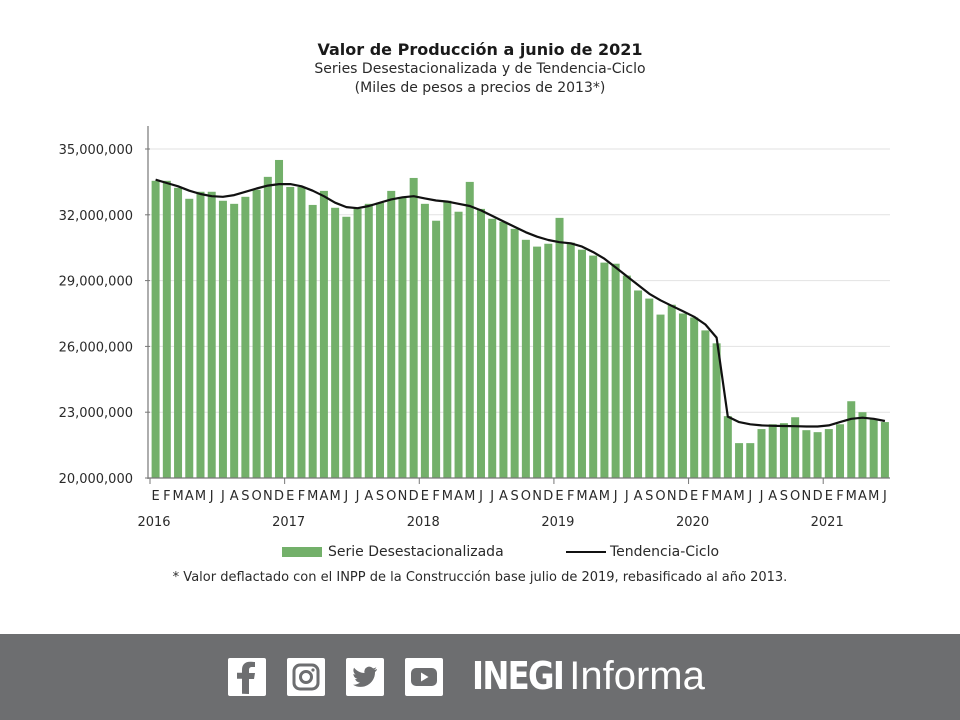 This screenshot has height=720, width=960. I want to click on y-tick-label: 23,000,000, so click(96, 413).